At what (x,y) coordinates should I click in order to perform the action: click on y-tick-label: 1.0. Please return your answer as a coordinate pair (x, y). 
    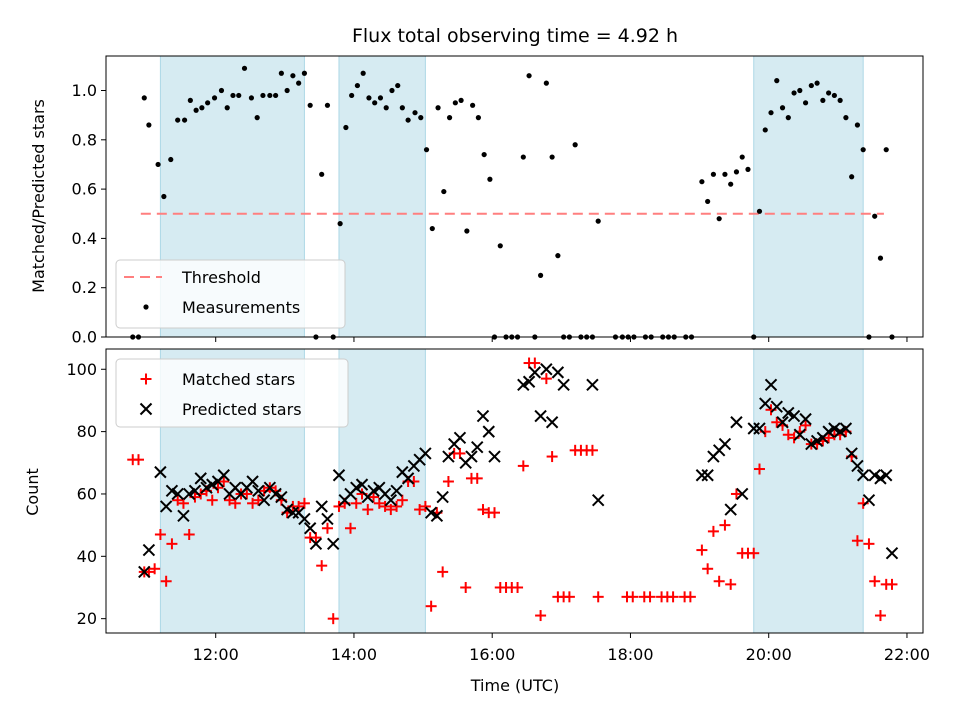
    Looking at the image, I should click on (84, 90).